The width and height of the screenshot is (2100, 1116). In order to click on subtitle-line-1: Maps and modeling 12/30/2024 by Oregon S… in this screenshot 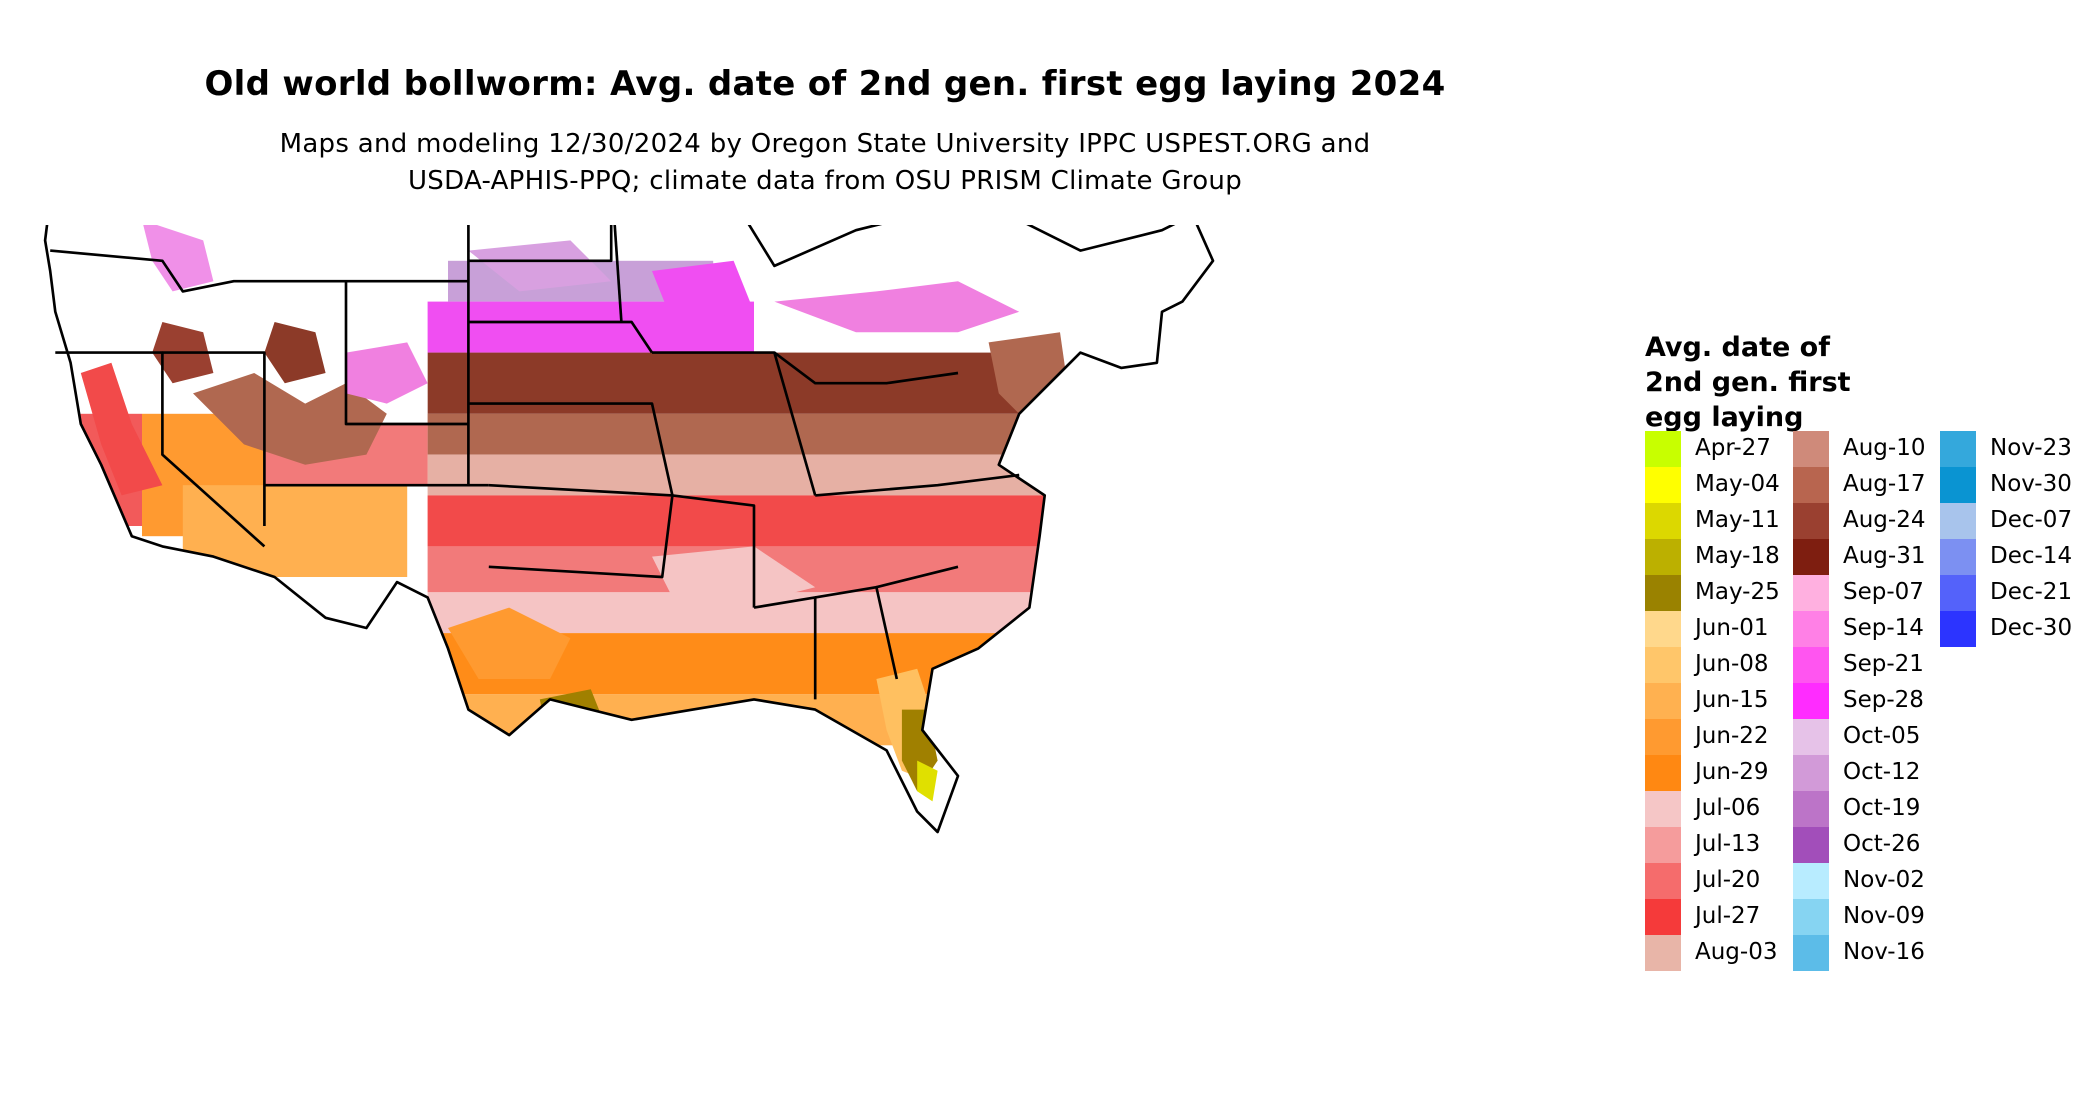, I will do `click(825, 144)`.